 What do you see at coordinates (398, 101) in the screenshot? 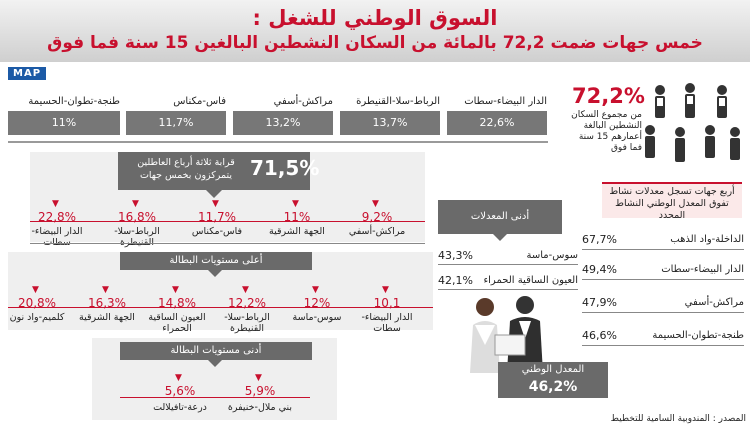
I see `top-label: الرباط-سلا-القنيطرة` at bounding box center [398, 101].